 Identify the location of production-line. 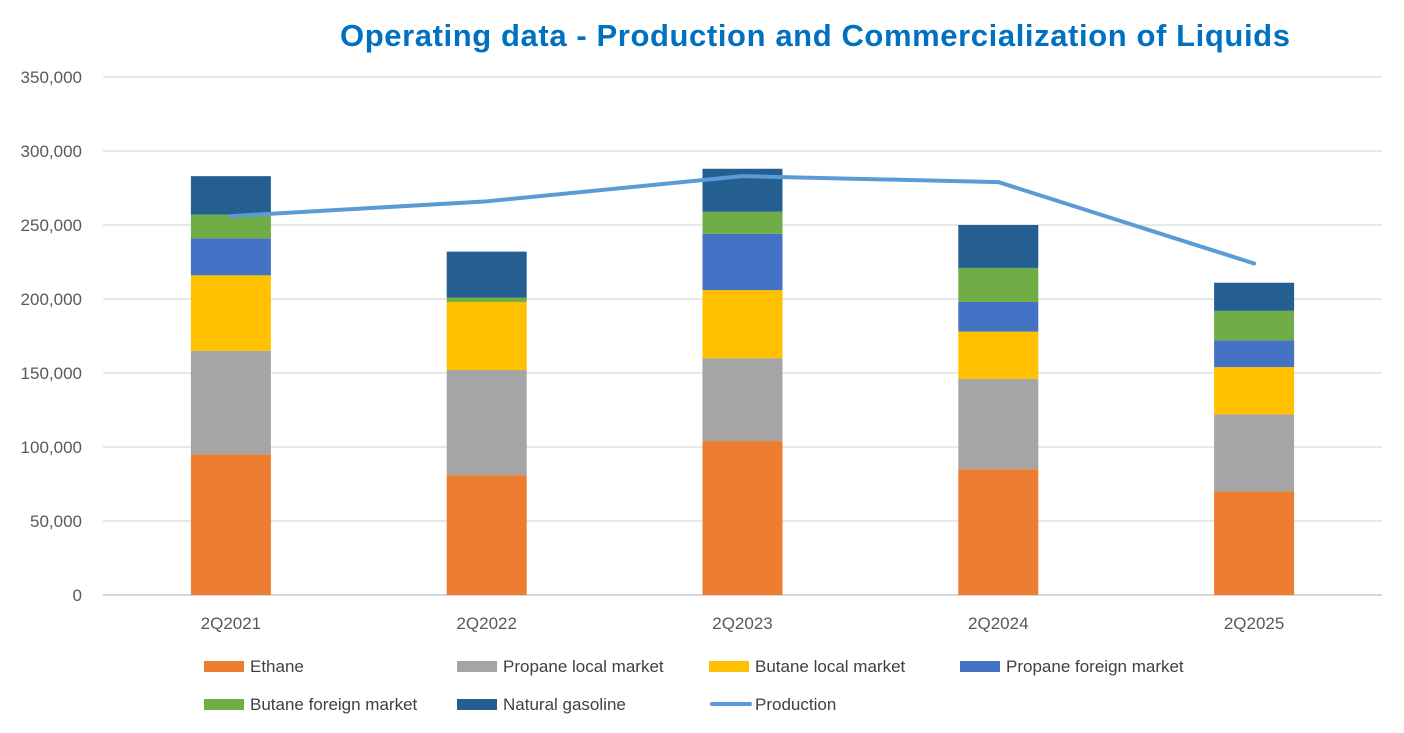
(742, 220).